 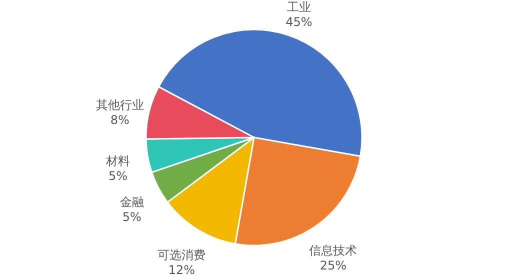 I want to click on data-label: 8%, so click(x=120, y=120).